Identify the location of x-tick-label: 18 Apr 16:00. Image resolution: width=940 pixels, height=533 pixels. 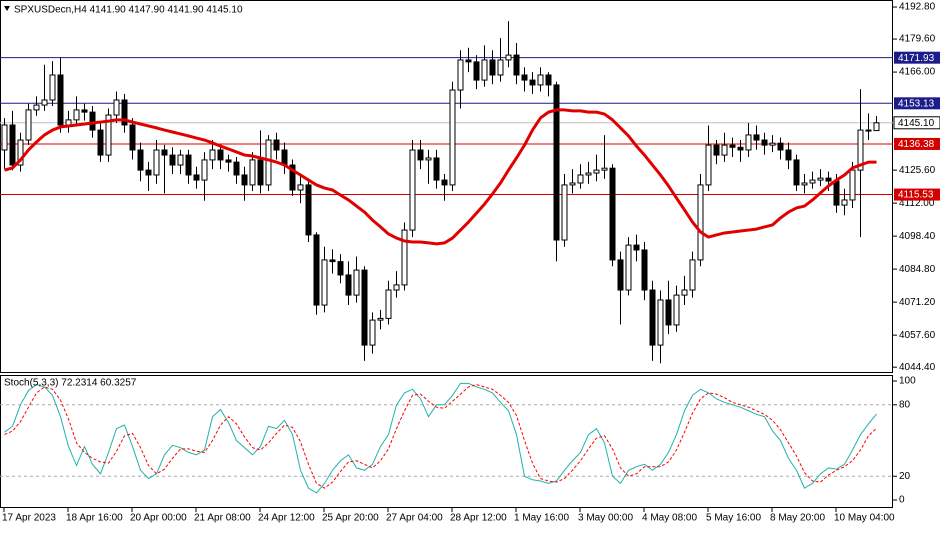
(94, 518).